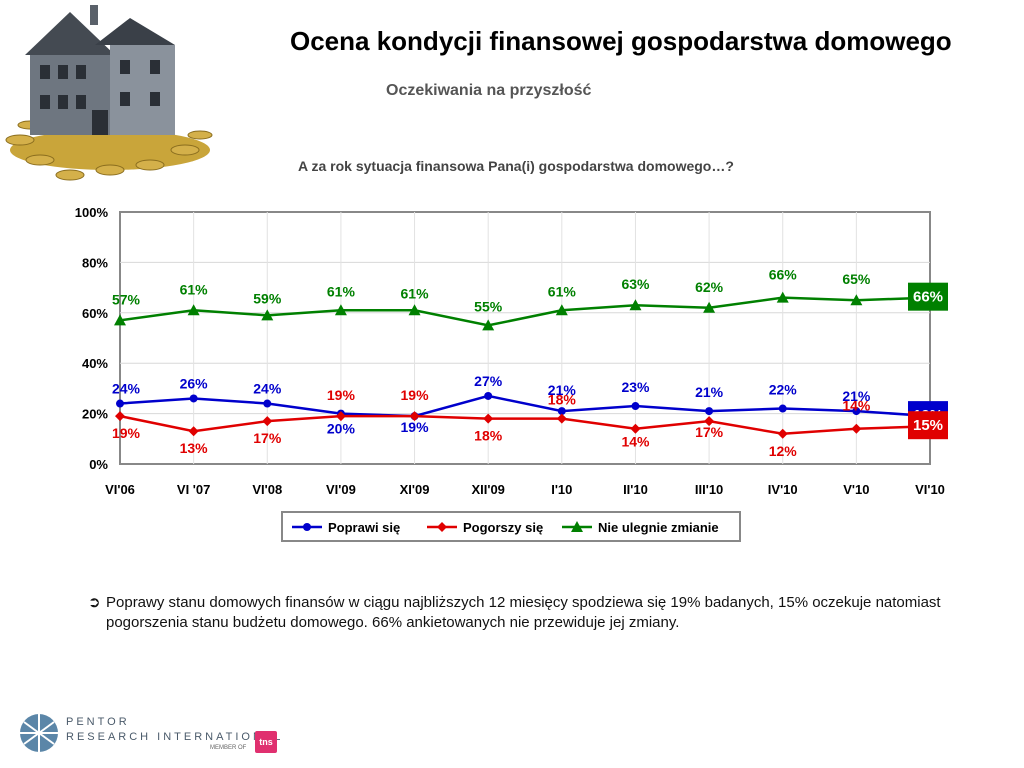 The width and height of the screenshot is (1024, 768). Describe the element at coordinates (658, 527) in the screenshot. I see `legend-label: Nie ulegnie zmianie` at that location.